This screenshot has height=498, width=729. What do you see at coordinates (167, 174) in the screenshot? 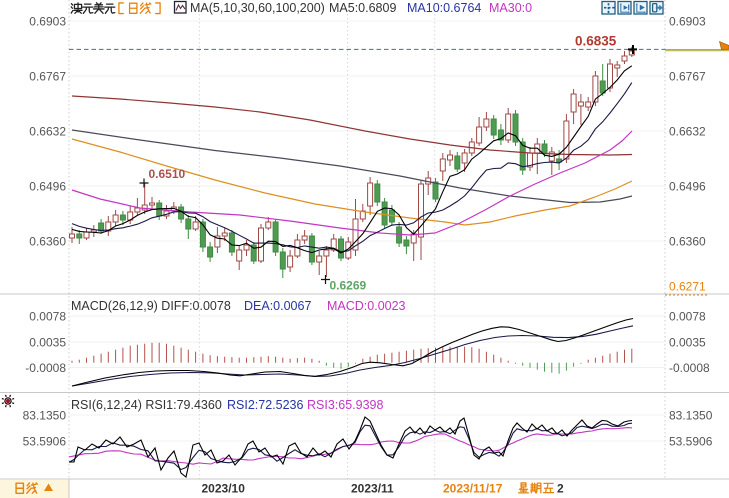
I see `svg-text: 0.6510` at bounding box center [167, 174].